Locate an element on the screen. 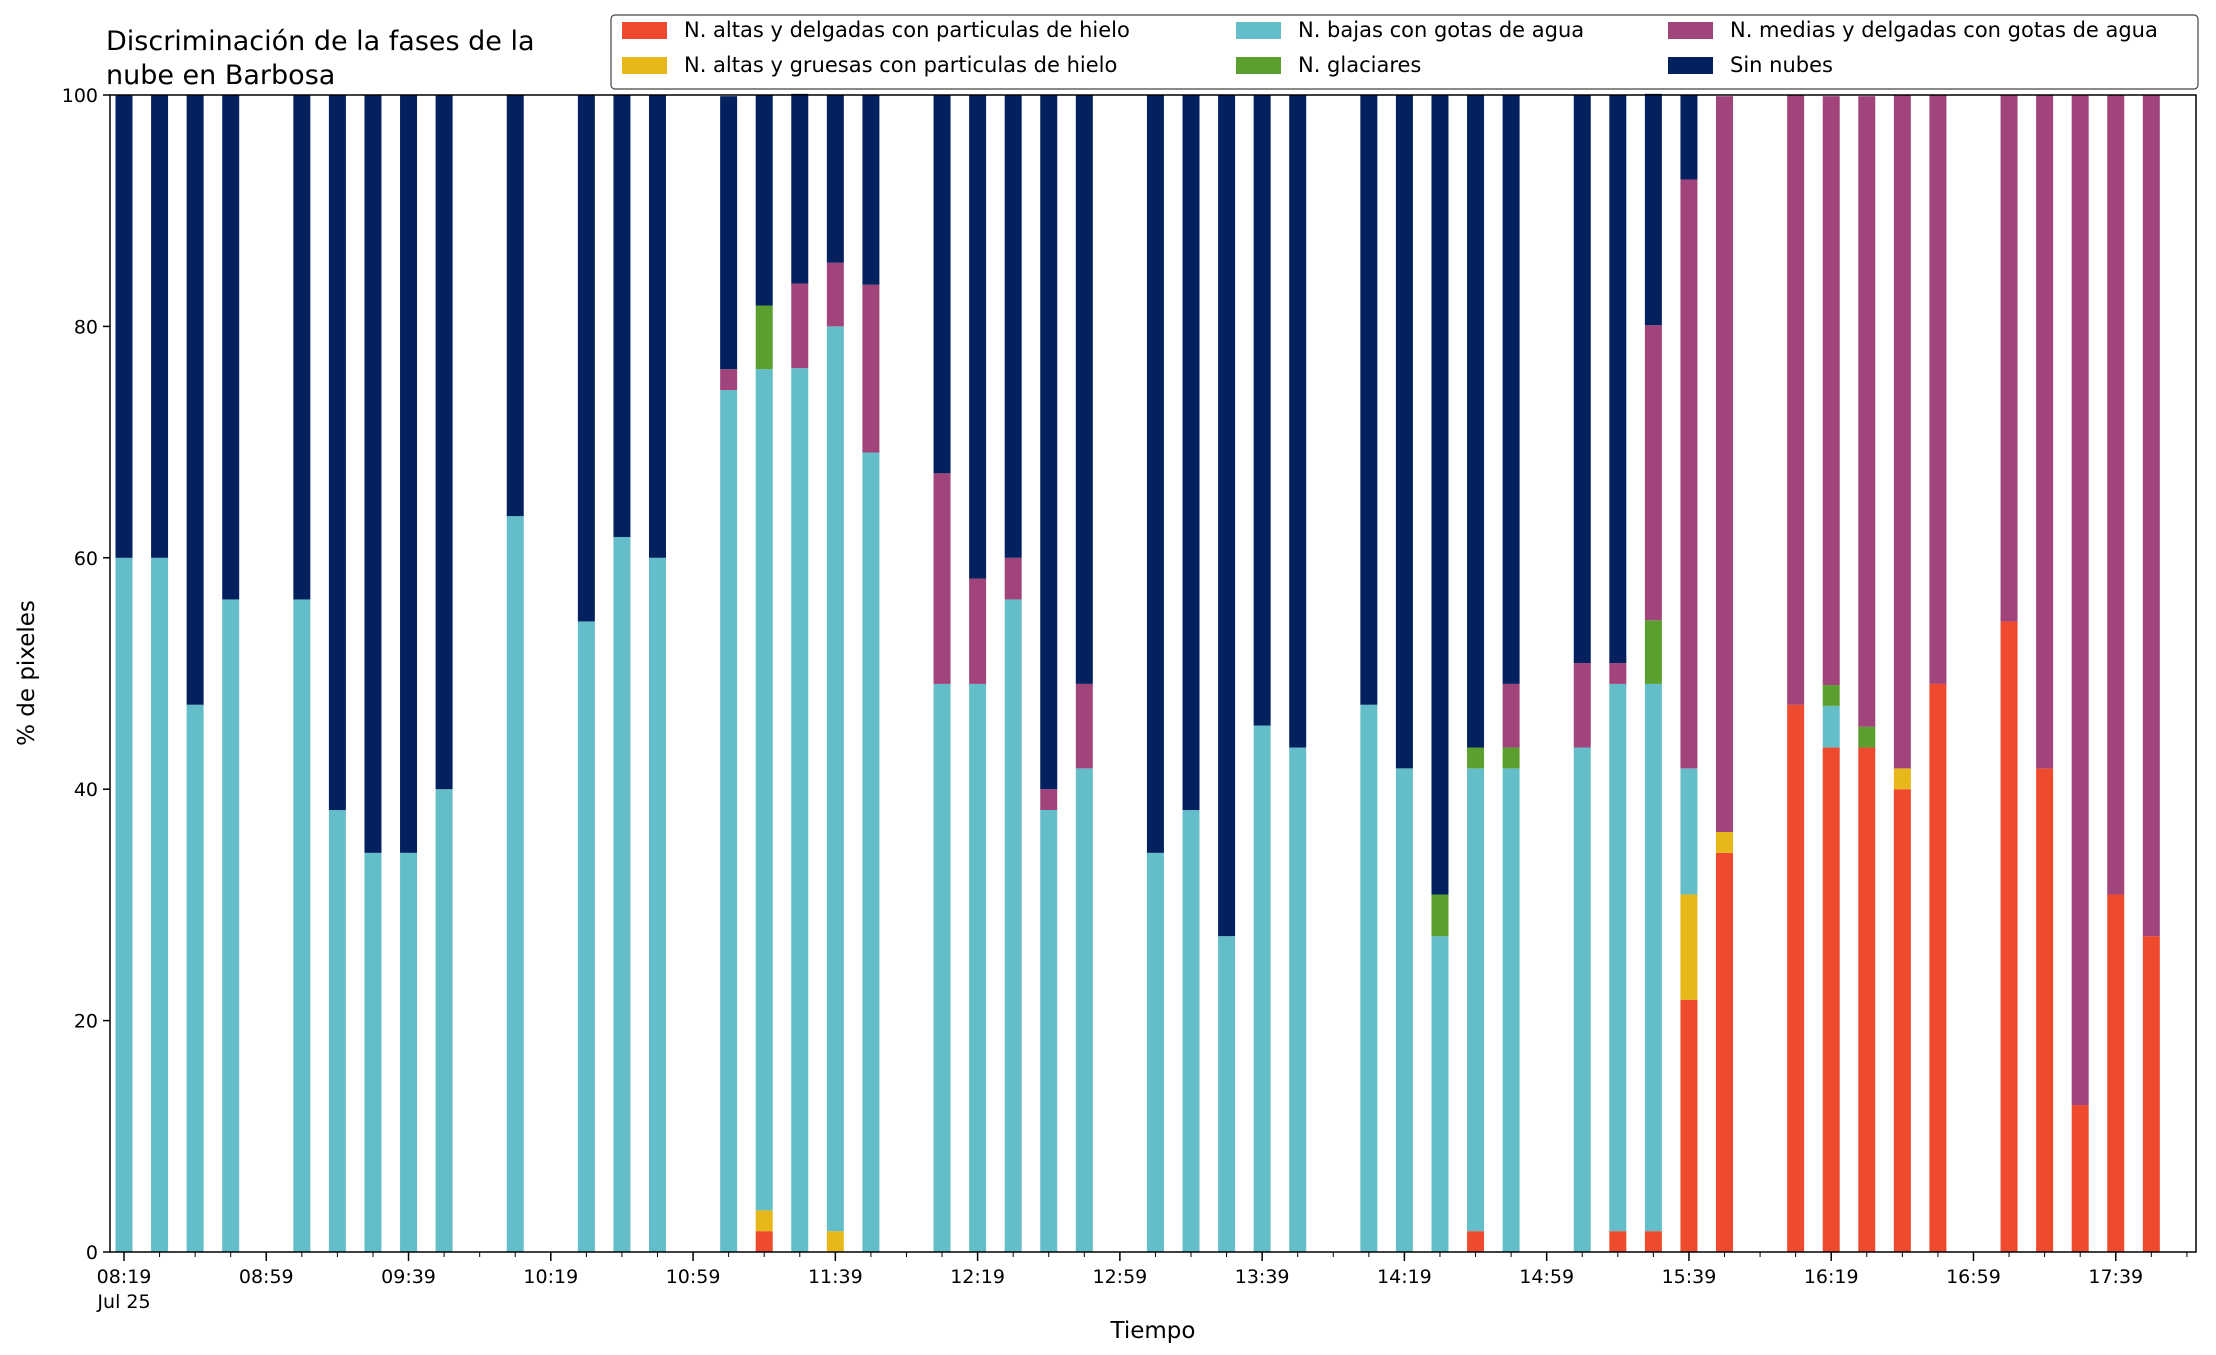  bar-seg-s5-b2 is located at coordinates (195, 400).